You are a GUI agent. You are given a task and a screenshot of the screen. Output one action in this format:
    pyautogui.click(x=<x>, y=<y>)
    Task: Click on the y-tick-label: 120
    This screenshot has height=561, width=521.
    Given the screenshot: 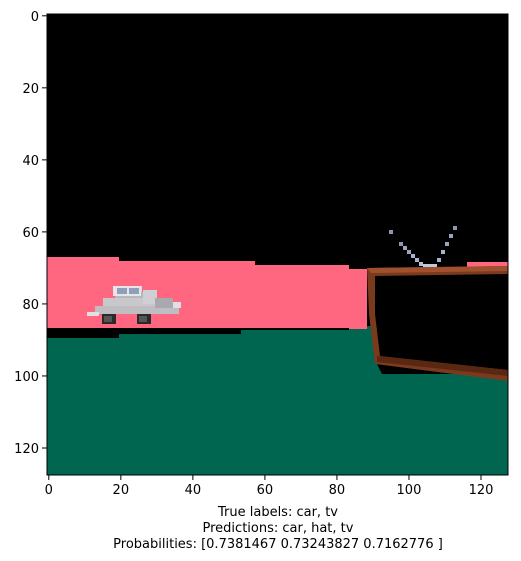 What is the action you would take?
    pyautogui.click(x=26, y=449)
    